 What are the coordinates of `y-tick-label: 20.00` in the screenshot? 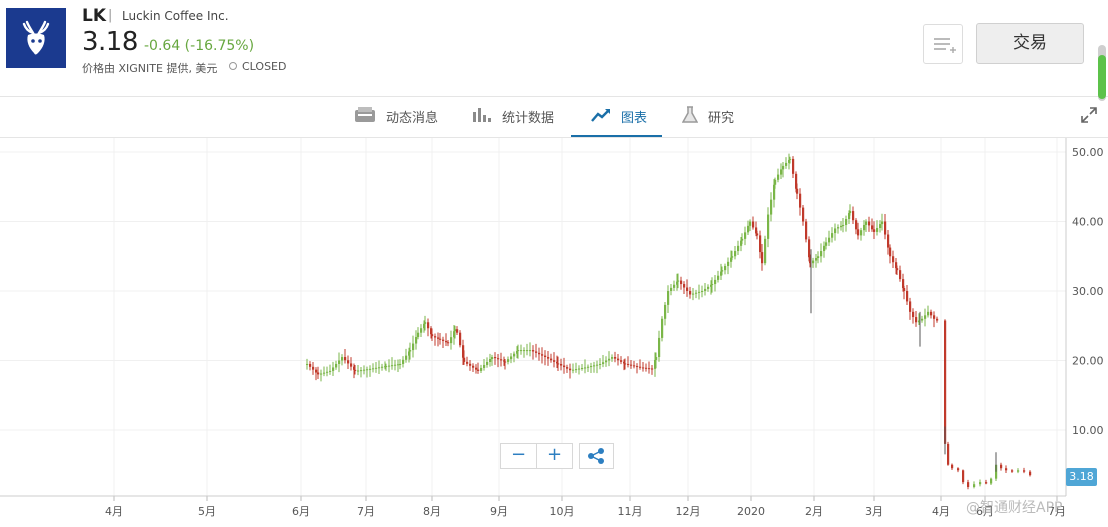 It's located at (1088, 361).